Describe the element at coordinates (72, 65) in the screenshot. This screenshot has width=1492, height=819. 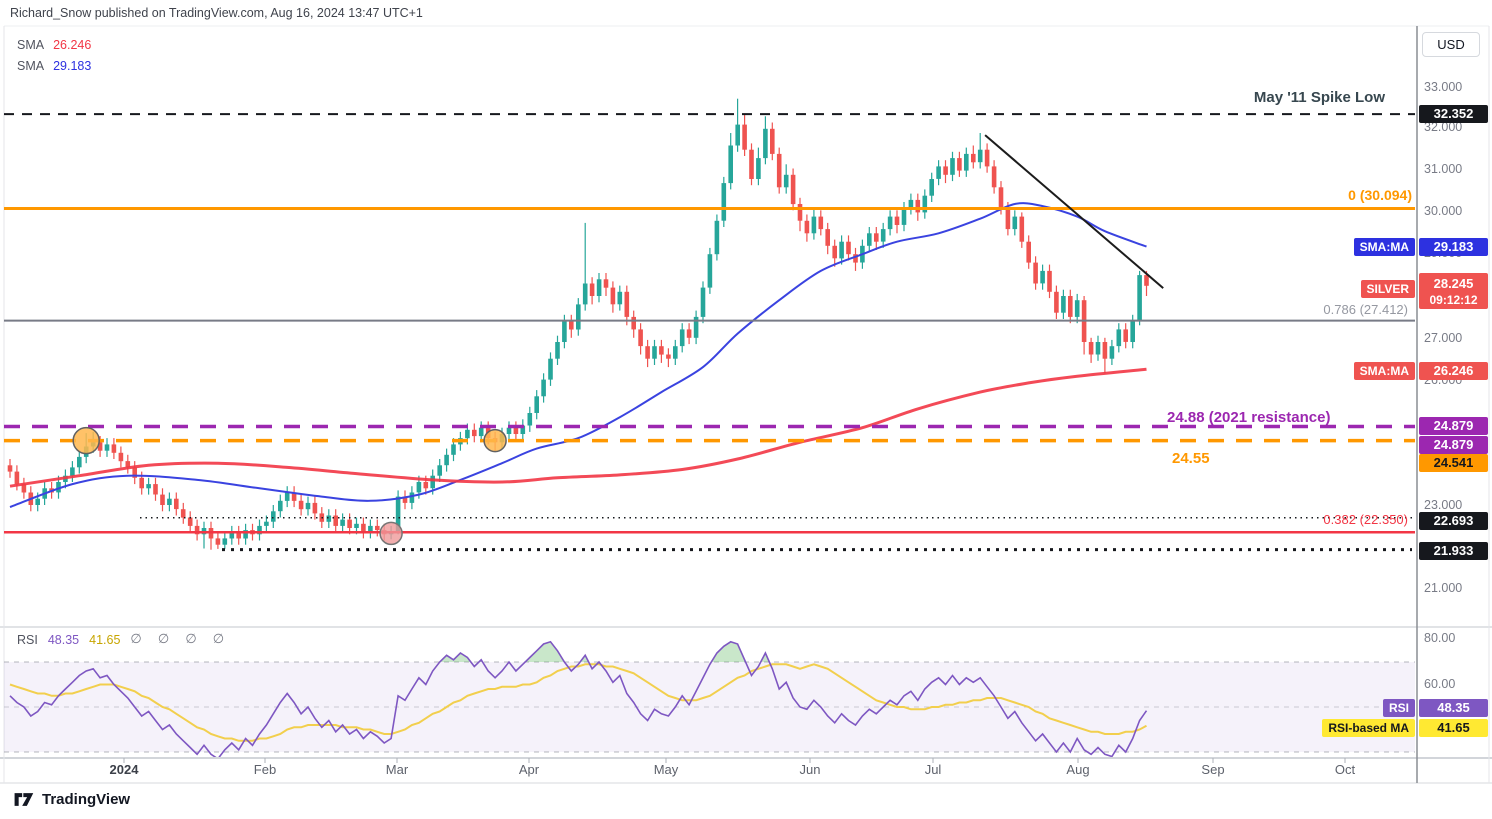
I see `sma-slow-value: 29.183` at that location.